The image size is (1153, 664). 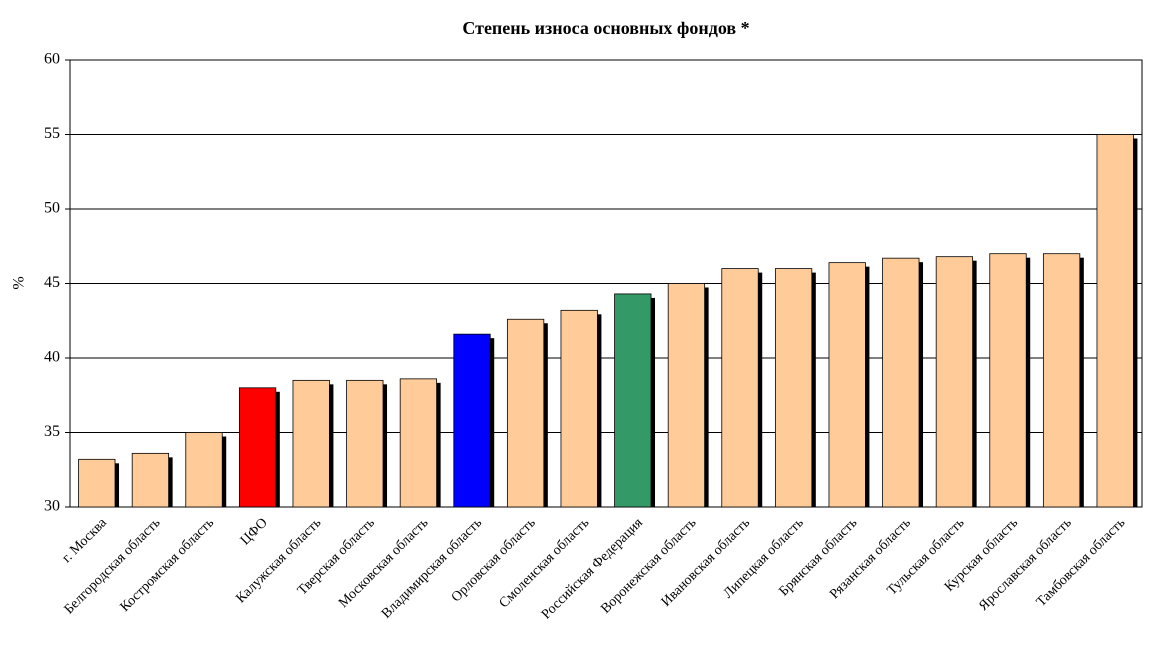 What do you see at coordinates (254, 531) in the screenshot?
I see `x-tick-label: ЦФО` at bounding box center [254, 531].